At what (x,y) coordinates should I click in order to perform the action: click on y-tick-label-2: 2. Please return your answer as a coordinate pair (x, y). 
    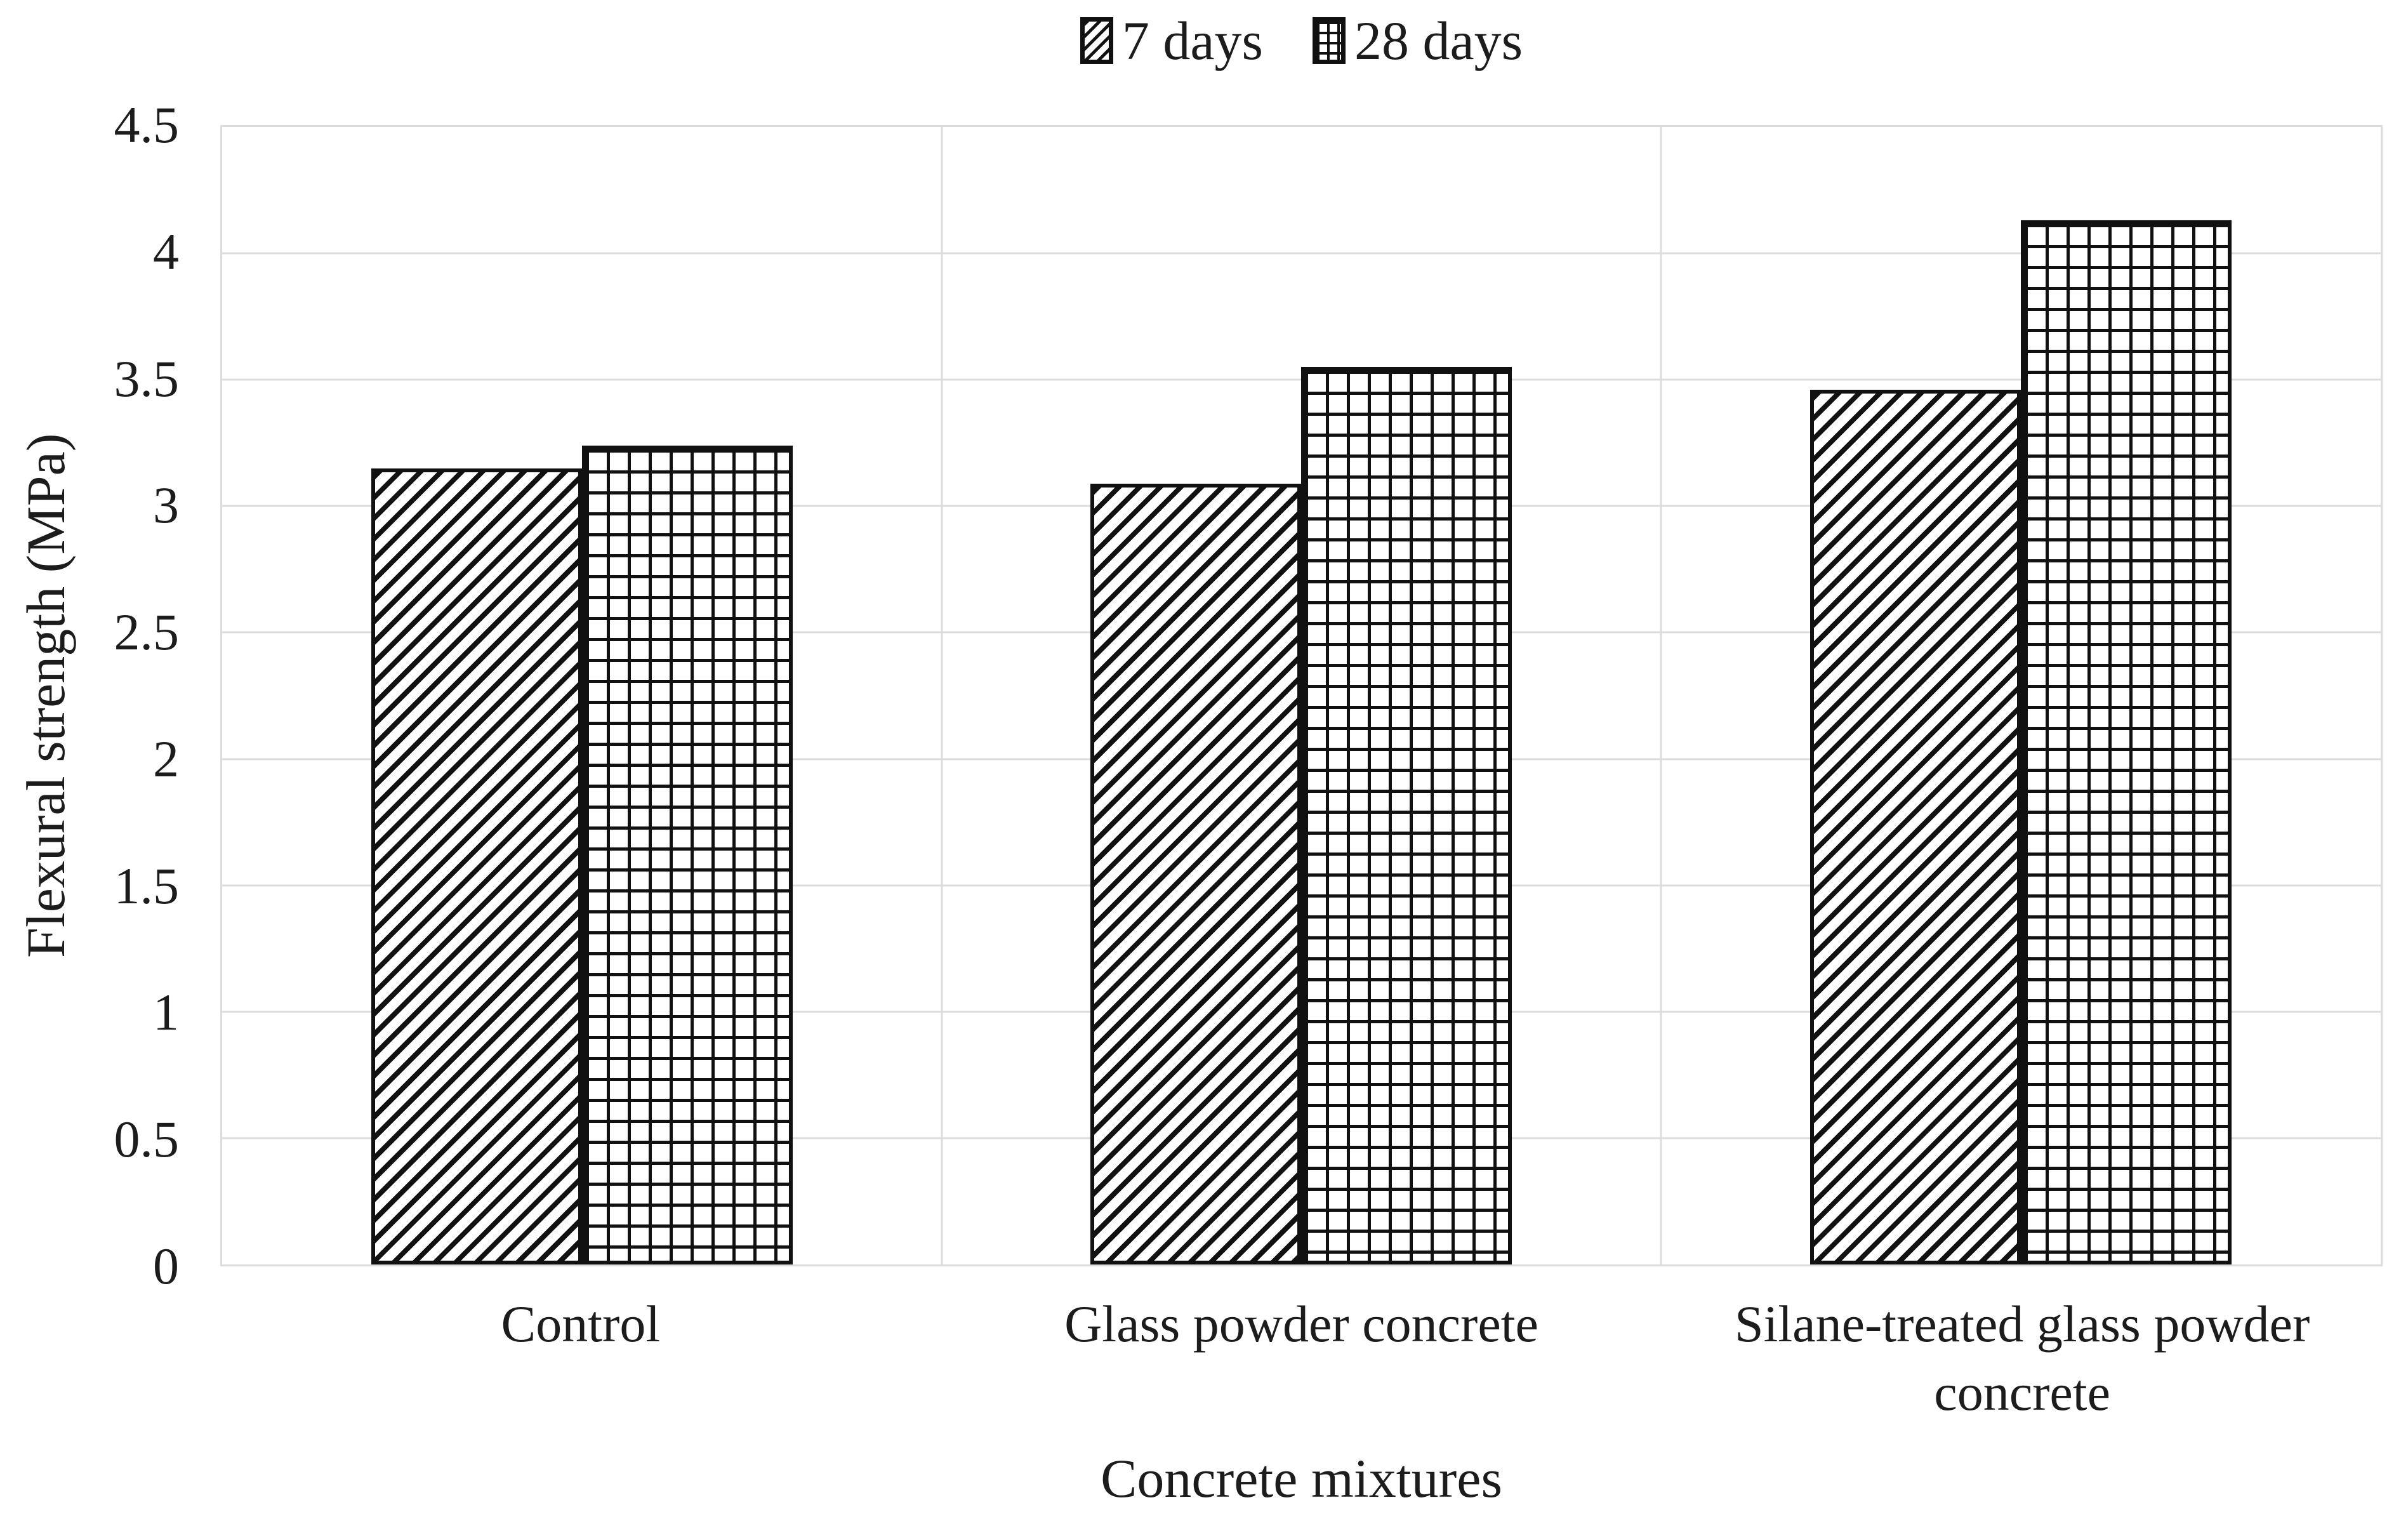
    Looking at the image, I should click on (166, 758).